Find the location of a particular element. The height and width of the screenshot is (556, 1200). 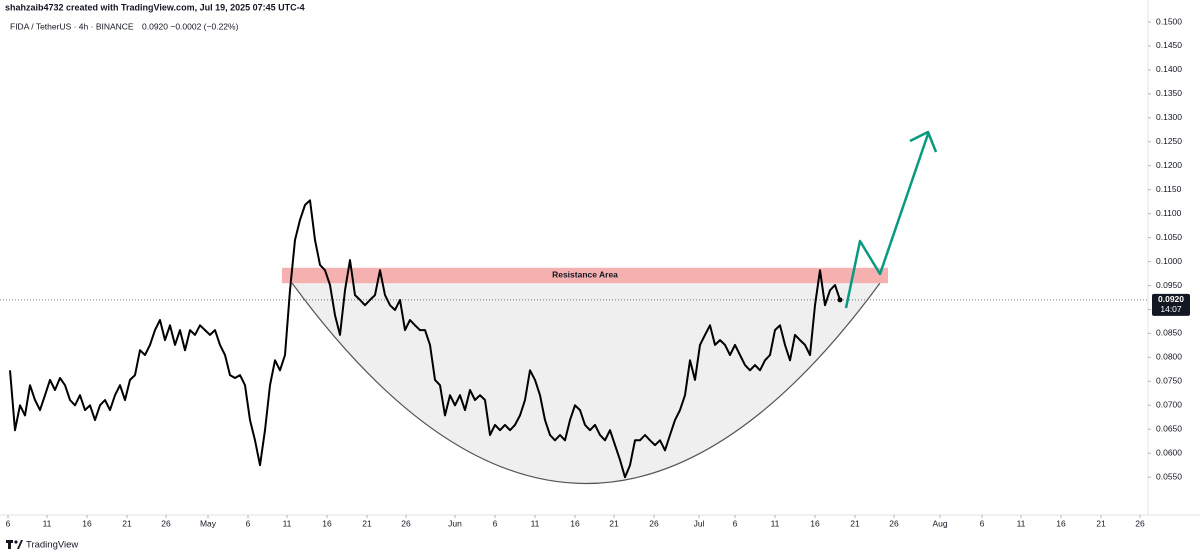

y-tick-label: 0.1250 is located at coordinates (1169, 141).